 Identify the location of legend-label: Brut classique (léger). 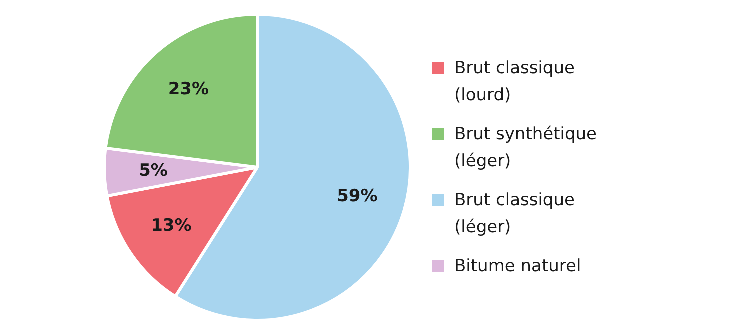
(514, 214).